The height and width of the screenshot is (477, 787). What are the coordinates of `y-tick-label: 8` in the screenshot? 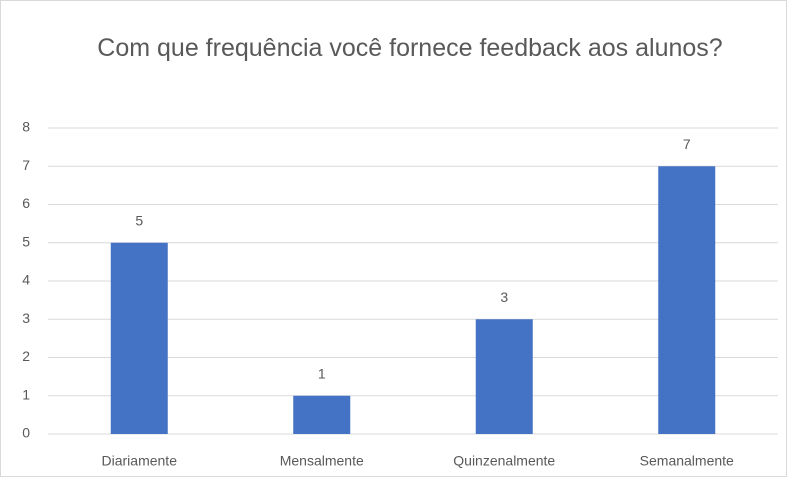 It's located at (26, 127).